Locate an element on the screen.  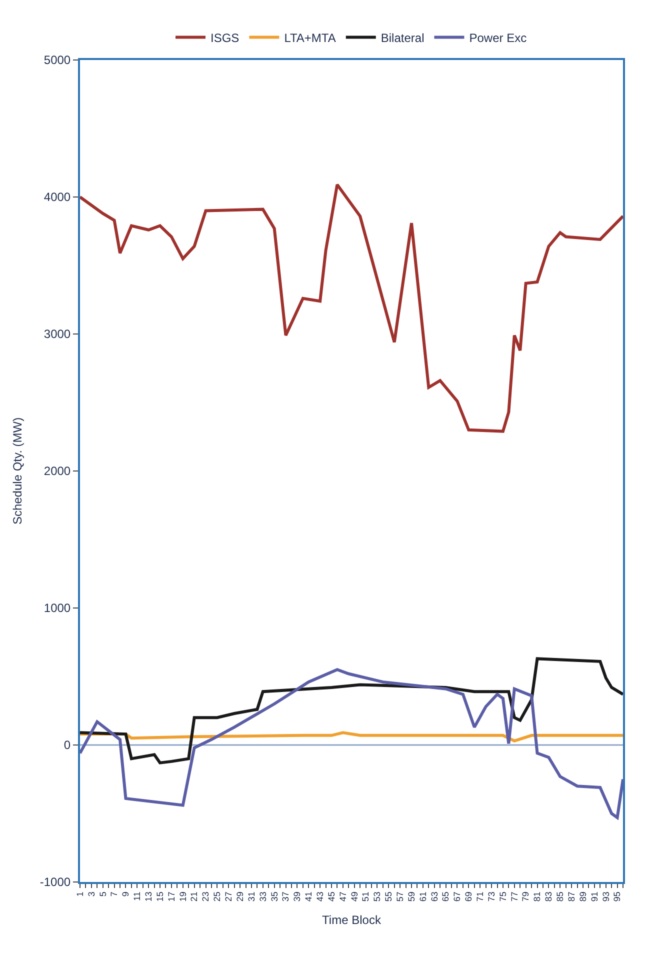
legend-label: Power Exc is located at coordinates (498, 37).